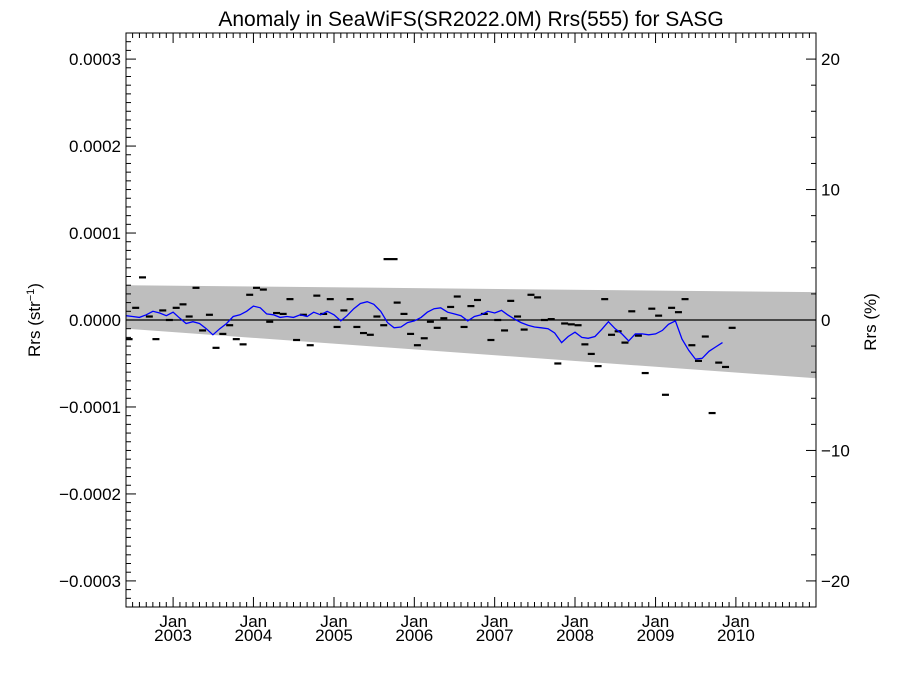  I want to click on y-axis-label: Rrs (str−1), so click(34, 320).